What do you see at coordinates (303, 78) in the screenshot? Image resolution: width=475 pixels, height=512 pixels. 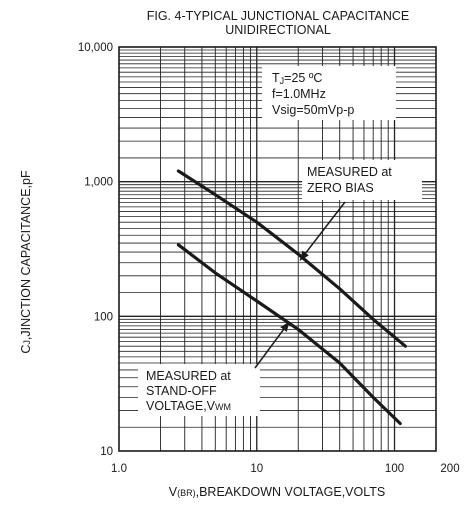 I see `condition-tj-rest: =25 ºC` at bounding box center [303, 78].